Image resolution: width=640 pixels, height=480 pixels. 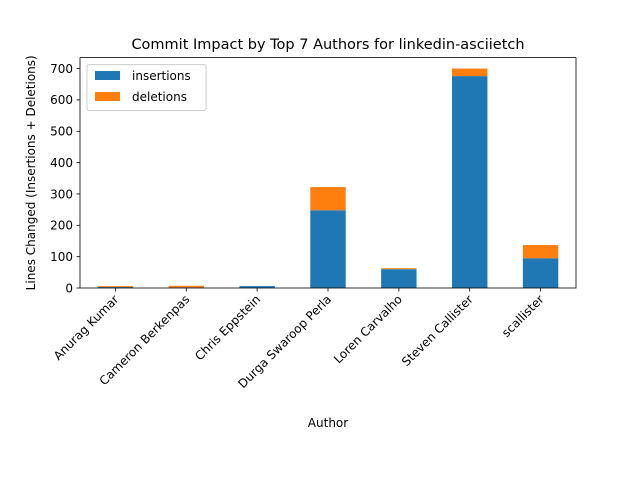 I want to click on legend-label-deletions: deletions, so click(x=159, y=97).